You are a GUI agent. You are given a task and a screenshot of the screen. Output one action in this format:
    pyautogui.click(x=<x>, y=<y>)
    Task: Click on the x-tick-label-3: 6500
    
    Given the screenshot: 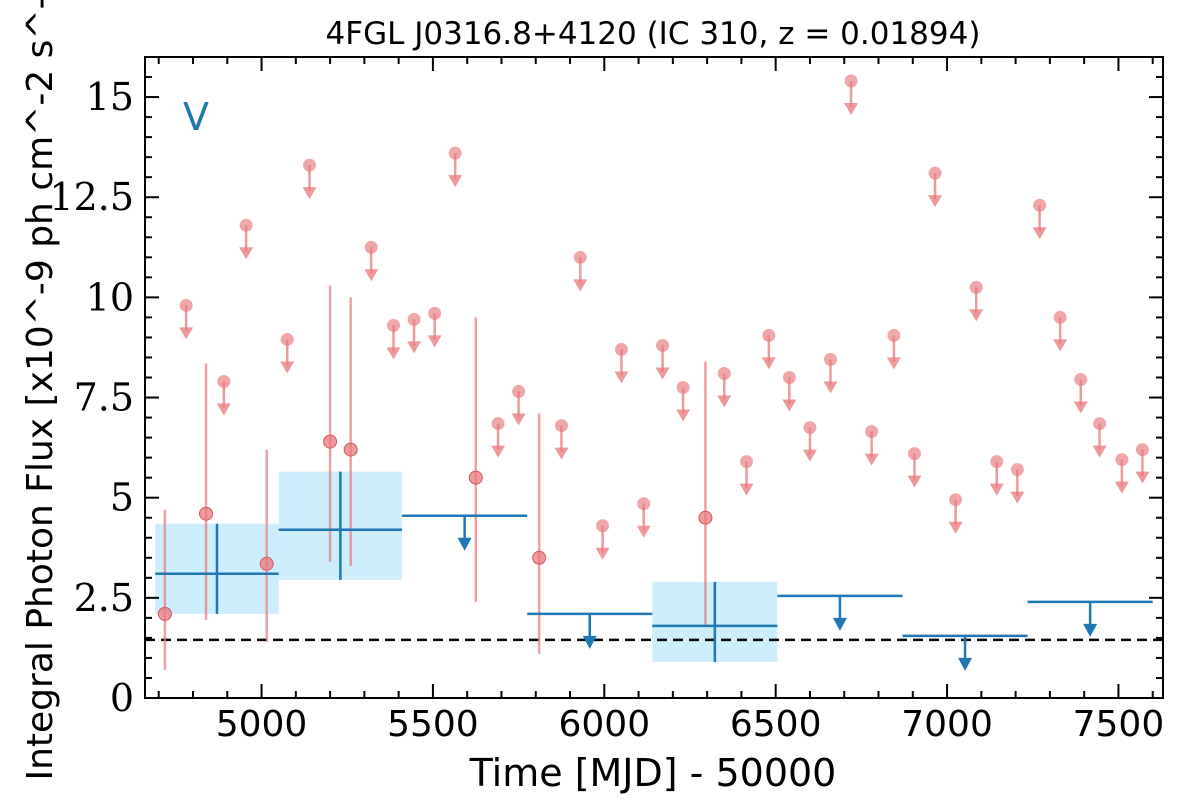 What is the action you would take?
    pyautogui.click(x=776, y=724)
    